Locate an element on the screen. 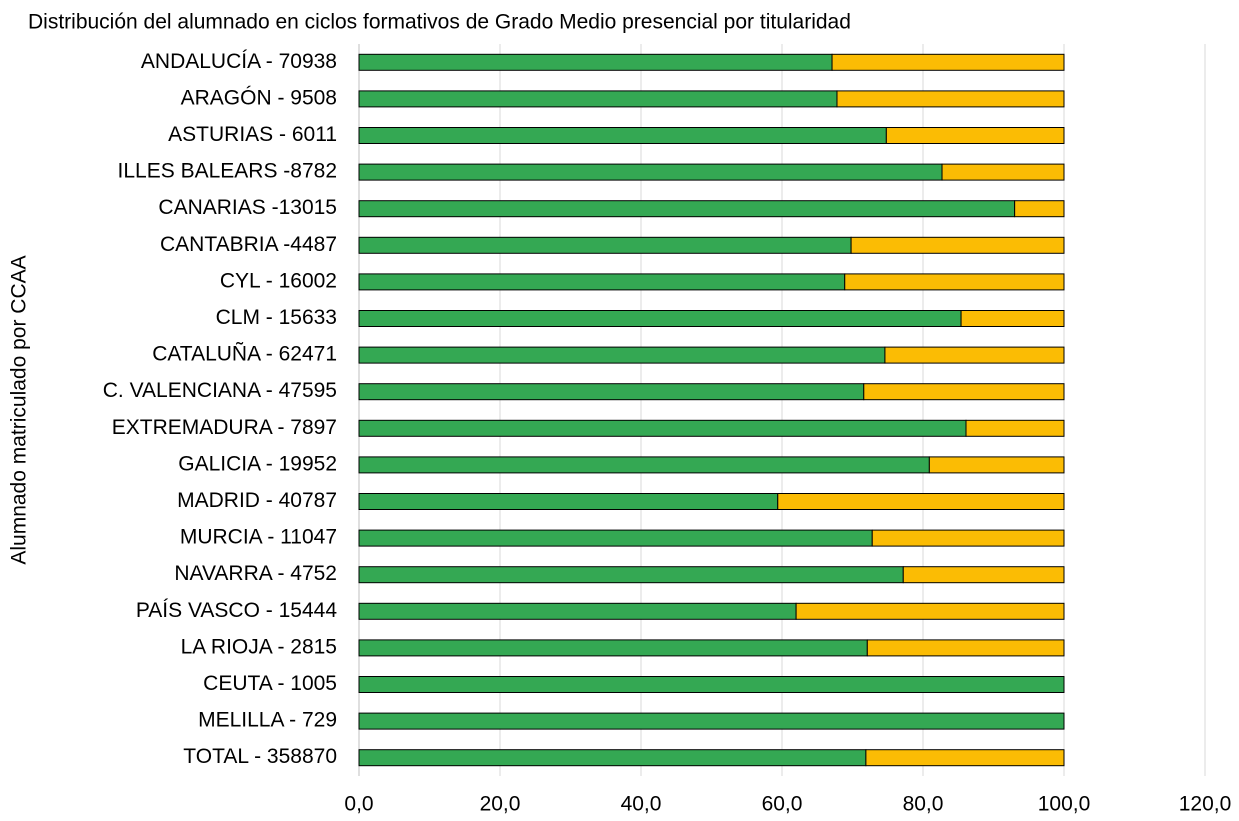 This screenshot has height=821, width=1239. y-tick-label: CEUTA - 1005 is located at coordinates (270, 683).